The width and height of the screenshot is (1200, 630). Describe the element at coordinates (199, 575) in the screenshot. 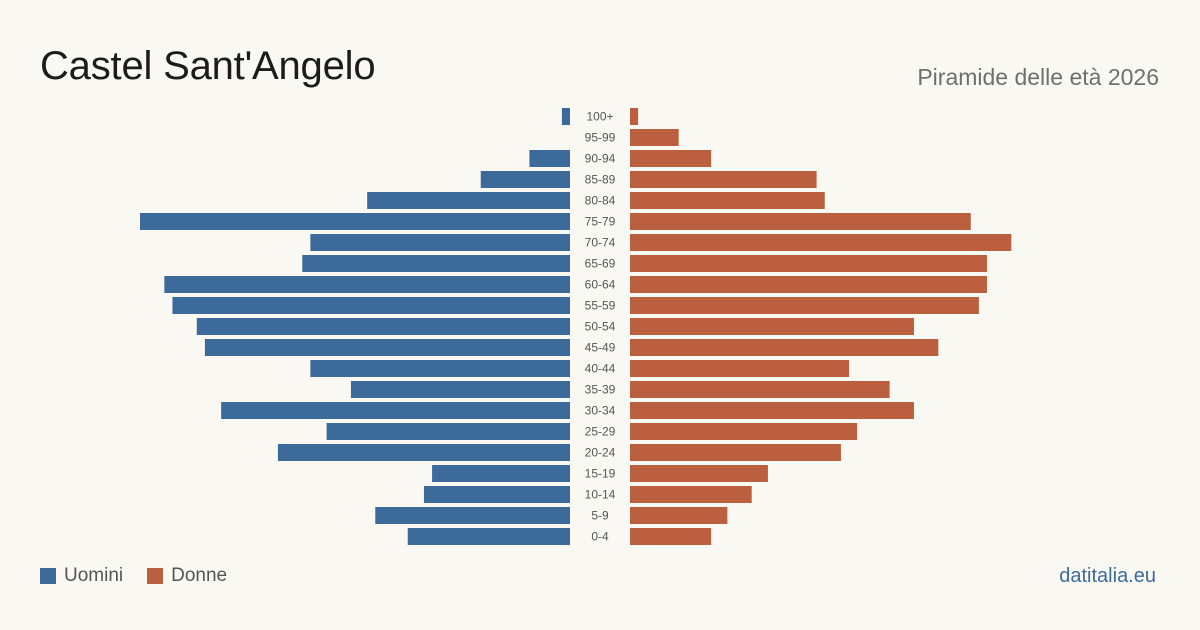

I see `legend-label-female: Donne` at that location.